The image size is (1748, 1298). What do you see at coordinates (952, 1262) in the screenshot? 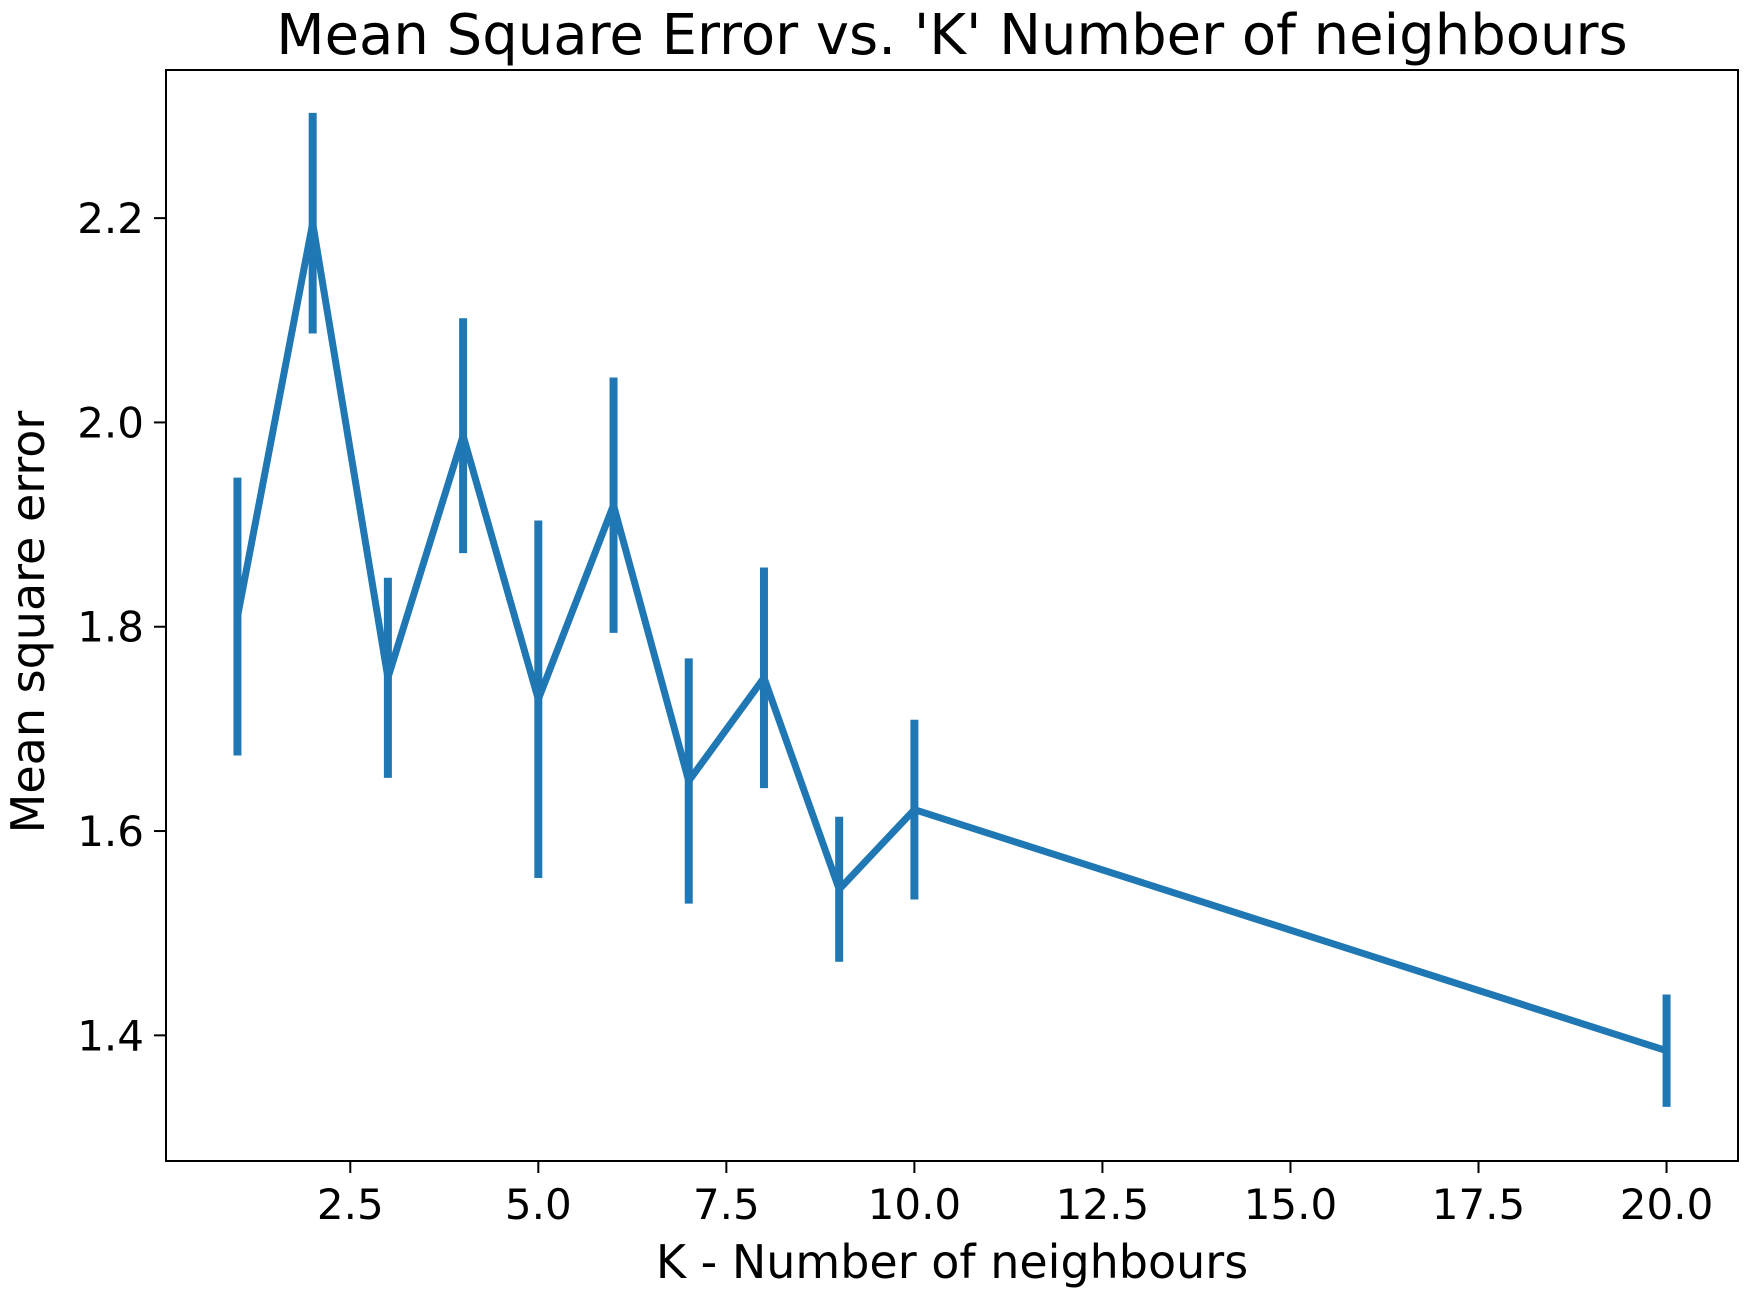
I see `x-axis-label: K - Number of neighbours` at bounding box center [952, 1262].